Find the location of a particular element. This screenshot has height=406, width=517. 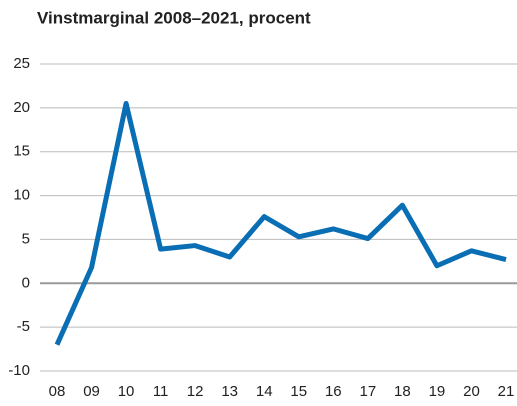

y-tick-label: 15 is located at coordinates (21, 151).